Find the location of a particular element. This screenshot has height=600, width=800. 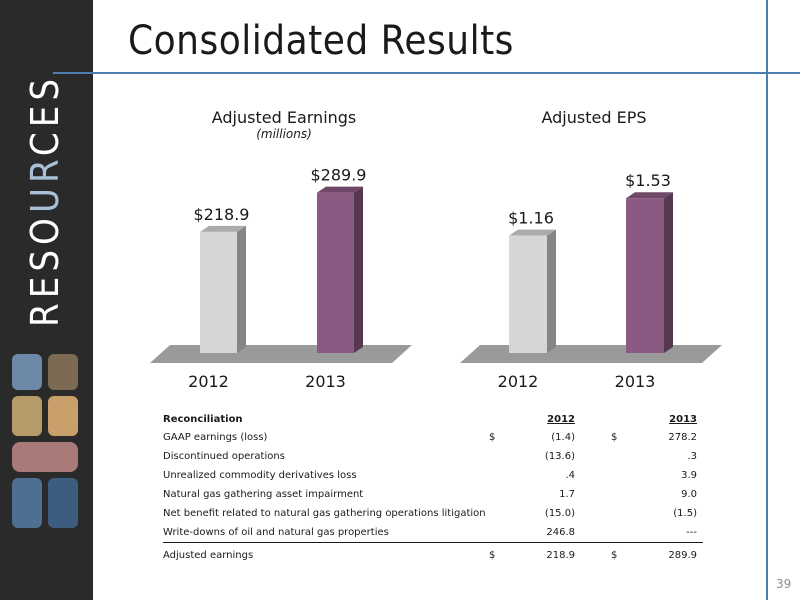

chart-title: Adjusted EPS is located at coordinates (593, 117).